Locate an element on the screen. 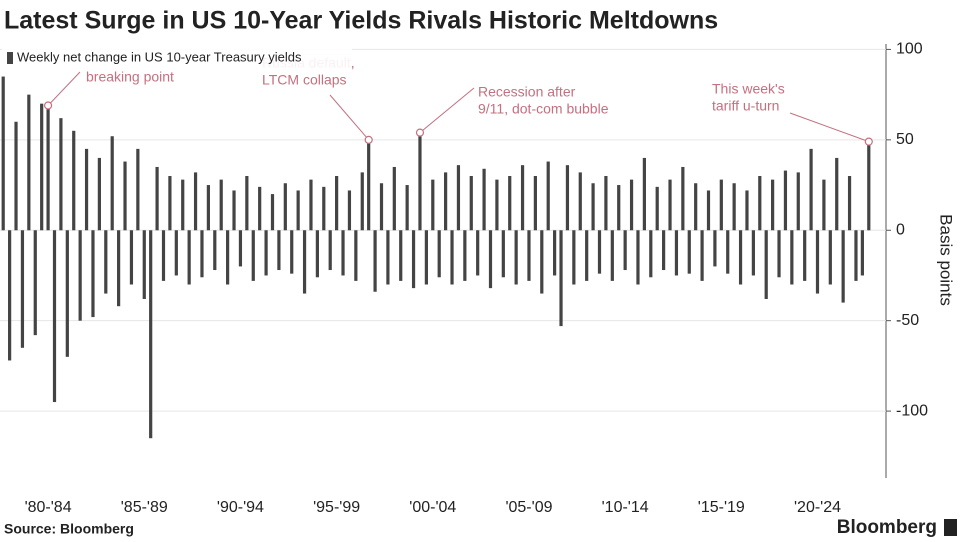 This screenshot has height=542, width=963. x-tick-label: '90-'94 is located at coordinates (240, 507).